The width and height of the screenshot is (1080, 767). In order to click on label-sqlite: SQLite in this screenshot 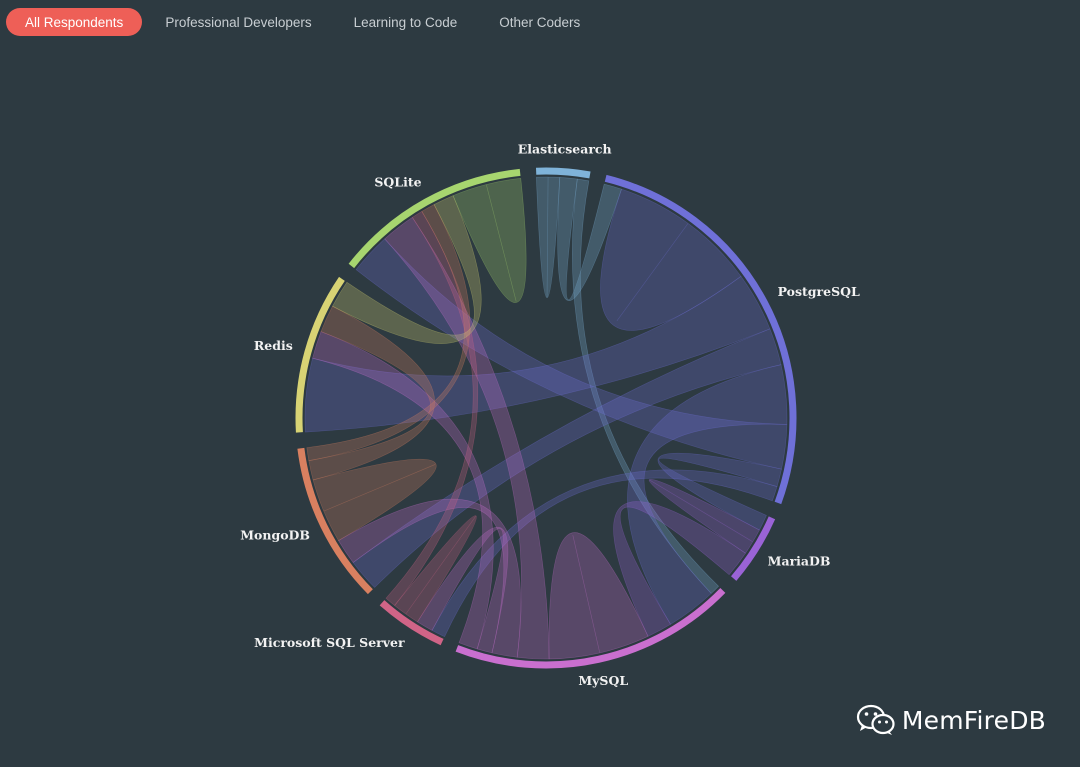, I will do `click(397, 182)`.